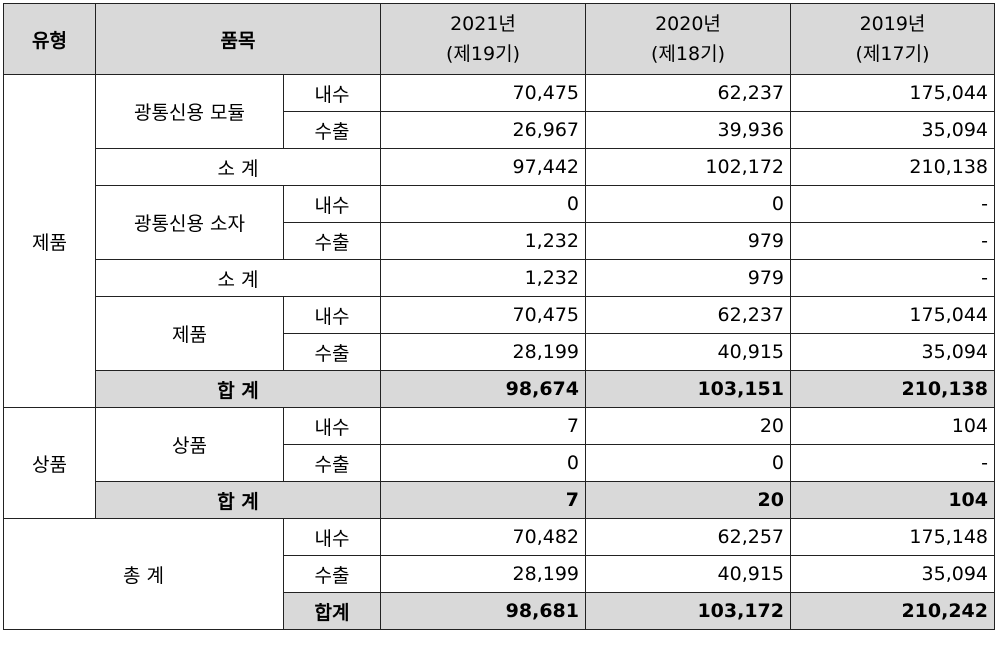 The height and width of the screenshot is (650, 999). I want to click on item-optical-device: 광통신용 소자, so click(189, 222).